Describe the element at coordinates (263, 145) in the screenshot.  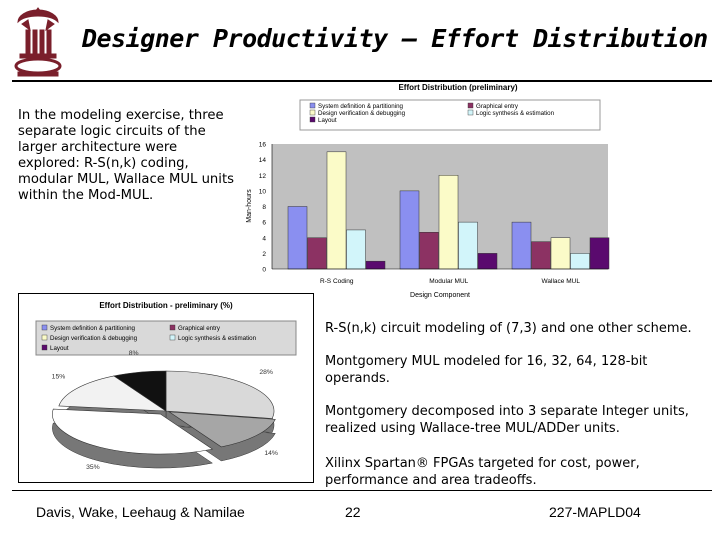
I see `bar-y-tick-label: 16` at that location.